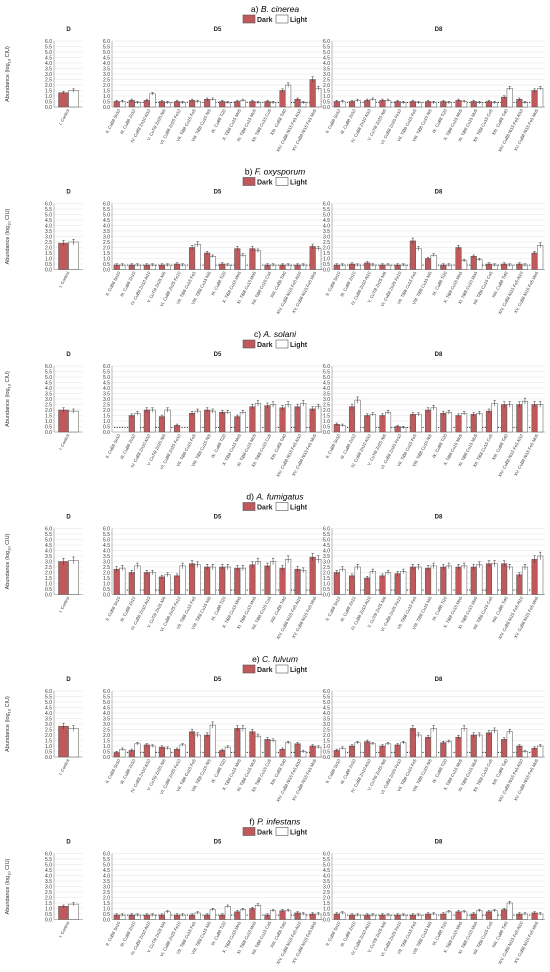 The image size is (550, 972). Describe the element at coordinates (333, 121) in the screenshot. I see `x-tick-label: II. CuB8 Sn10` at that location.